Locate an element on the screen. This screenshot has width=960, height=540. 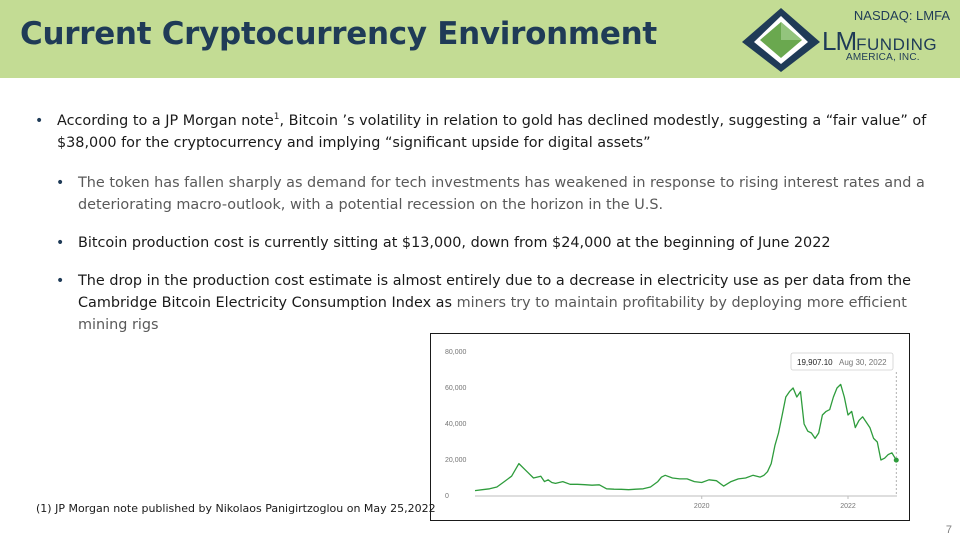
tooltip-date: Aug 30, 2022 is located at coordinates (863, 362).